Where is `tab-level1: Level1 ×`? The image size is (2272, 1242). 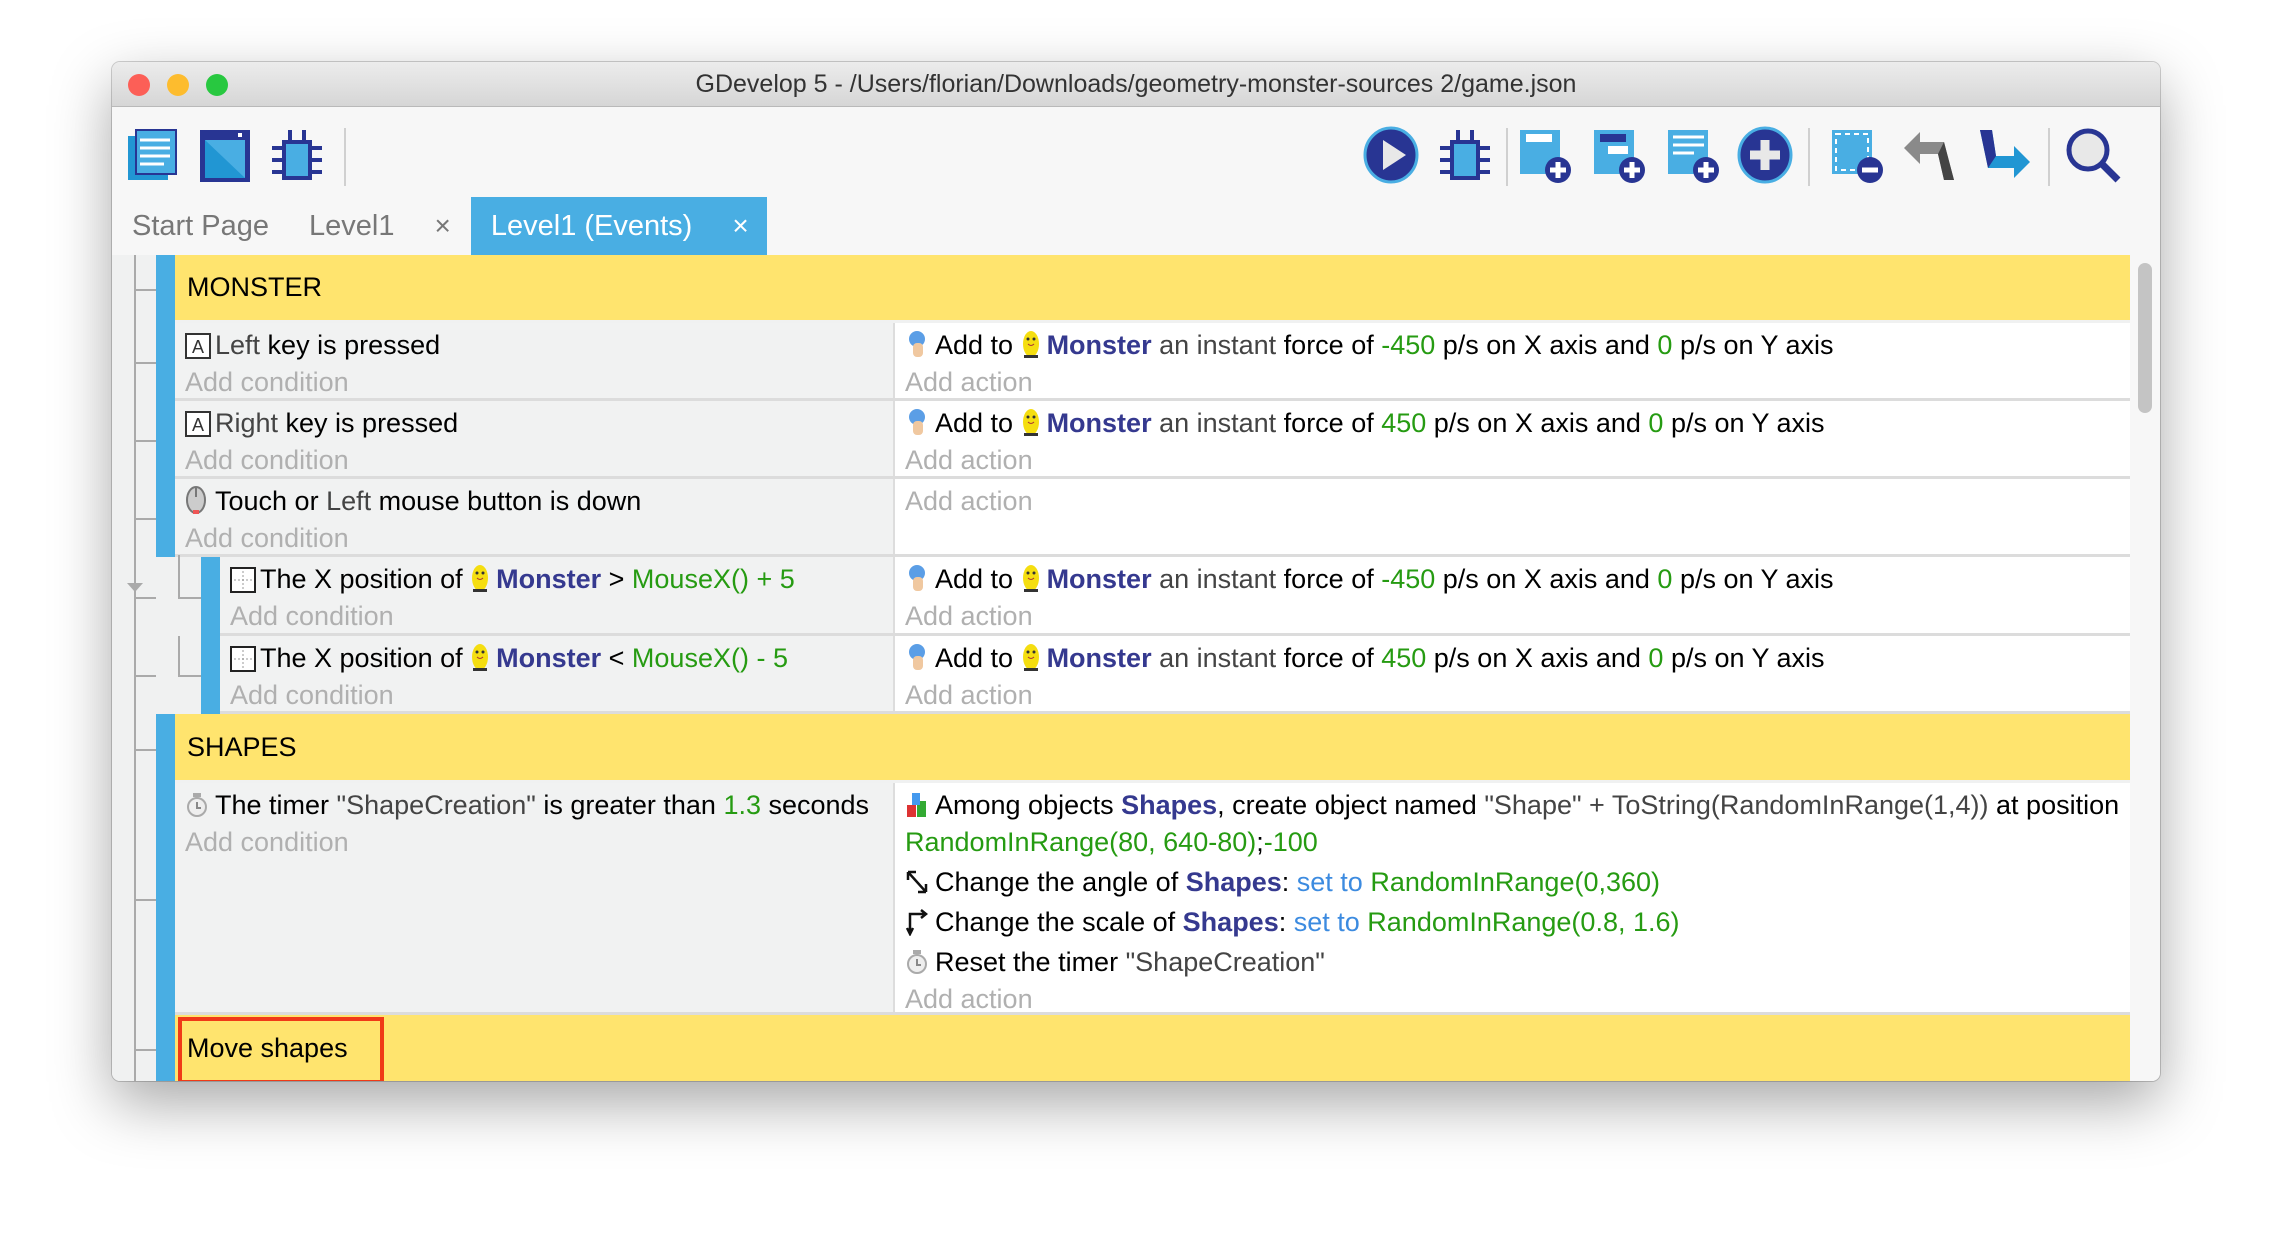
tab-level1: Level1 × is located at coordinates (380, 226).